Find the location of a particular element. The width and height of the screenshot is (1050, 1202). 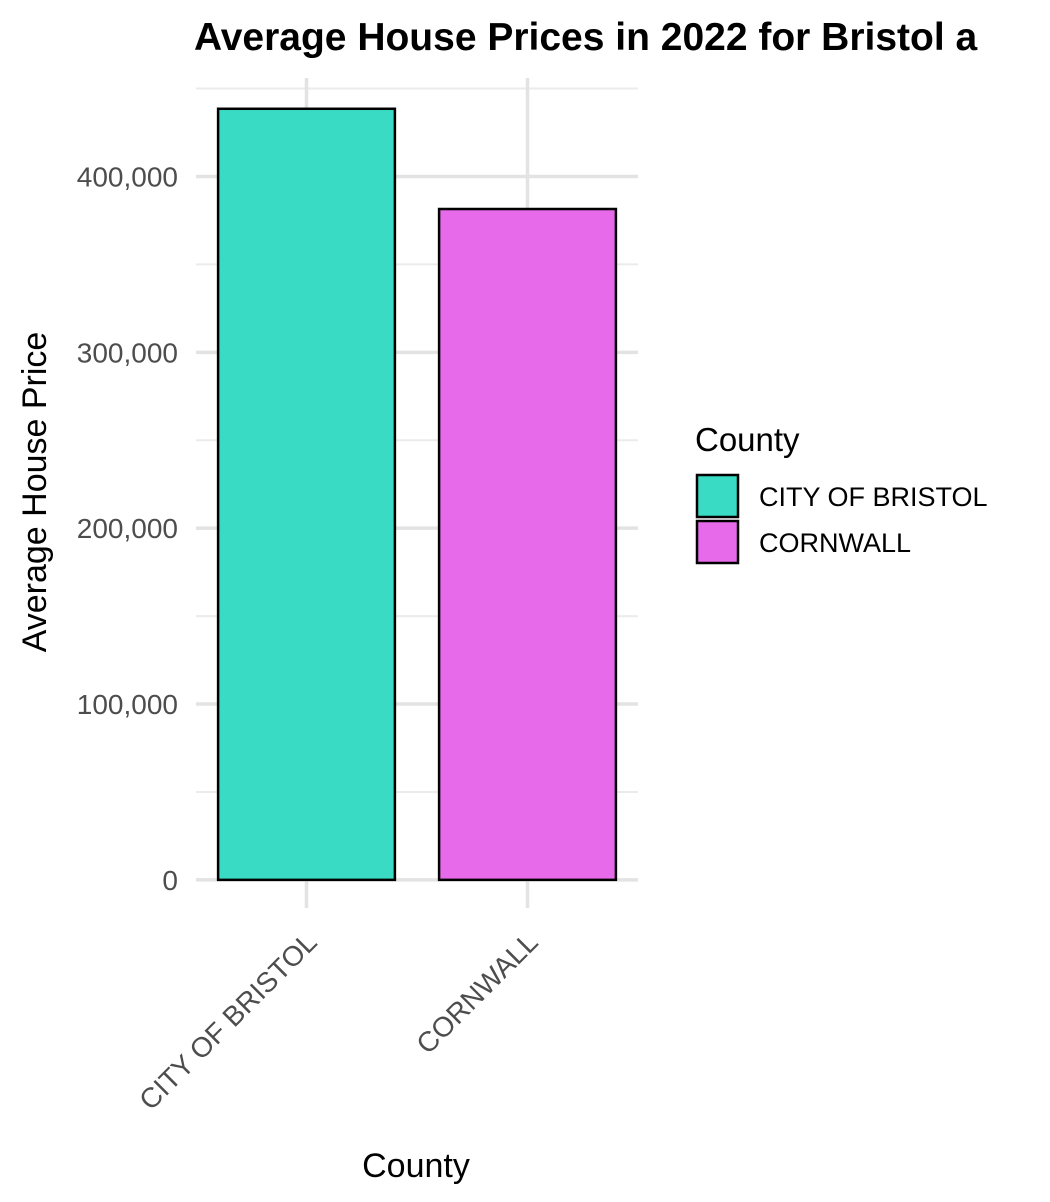

bar-cornwall is located at coordinates (527, 544).